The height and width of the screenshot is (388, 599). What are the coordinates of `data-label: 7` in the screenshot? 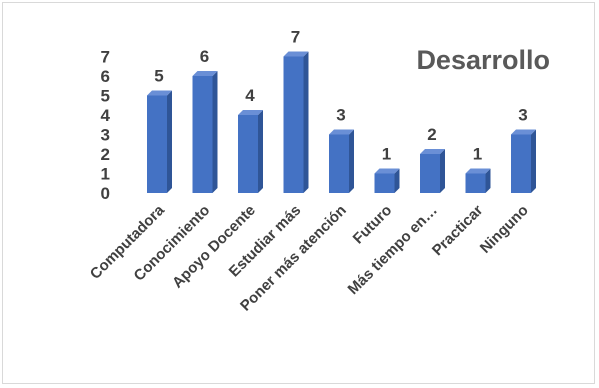 It's located at (295, 37).